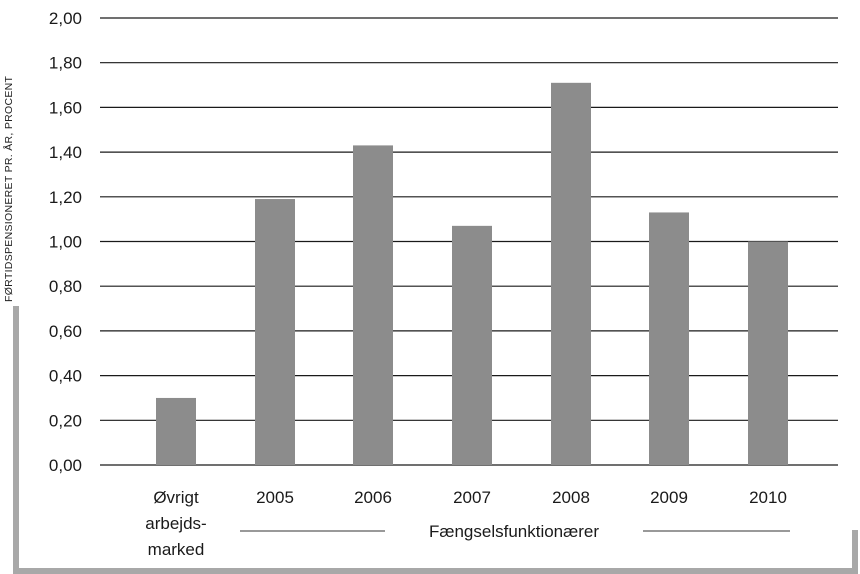 This screenshot has width=860, height=574. What do you see at coordinates (176, 497) in the screenshot?
I see `x-tick-label: Øvrigt` at bounding box center [176, 497].